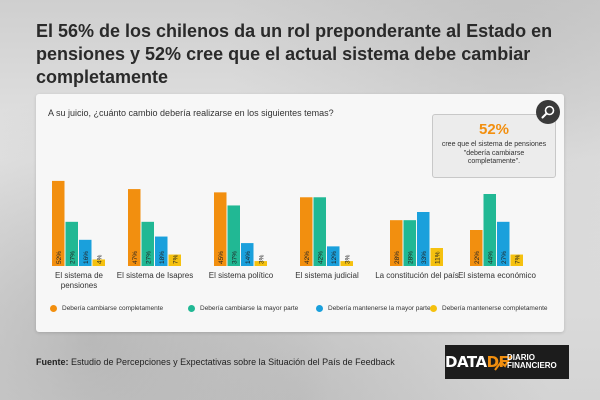 This screenshot has height=400, width=600. I want to click on bar-value-label: 33%, so click(424, 257).